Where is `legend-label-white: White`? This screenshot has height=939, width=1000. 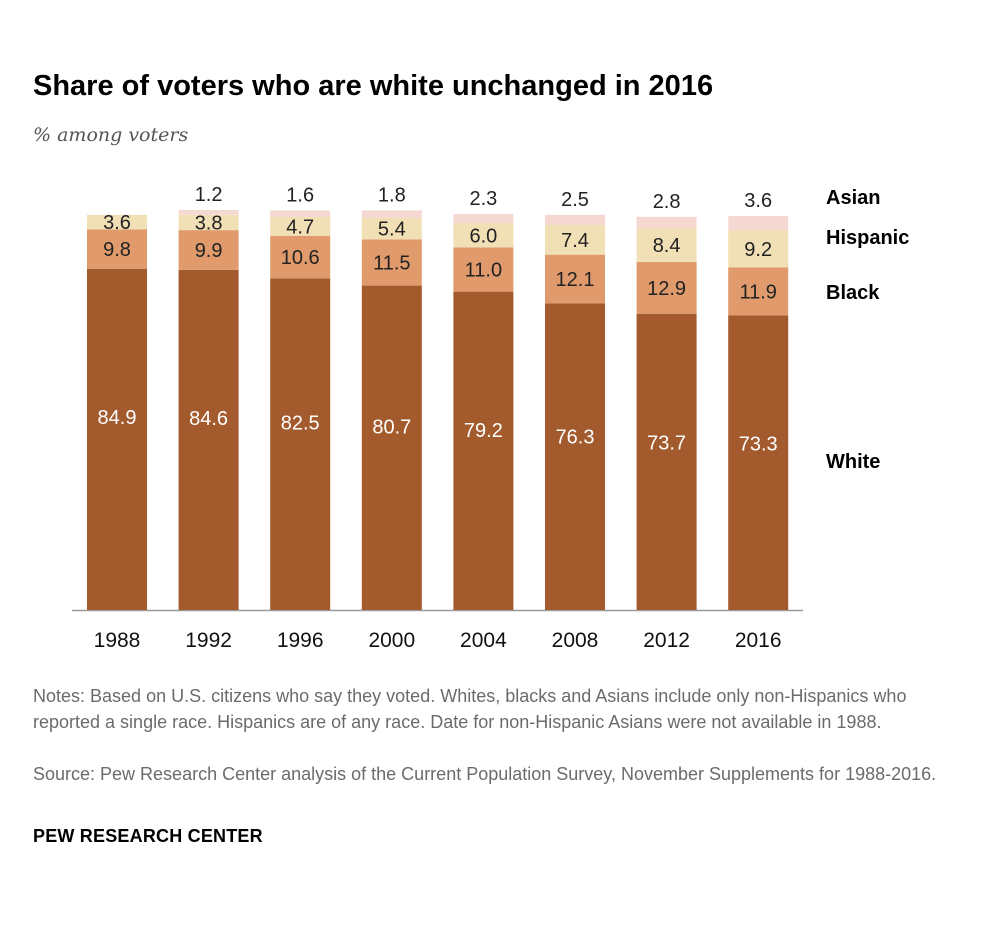 legend-label-white: White is located at coordinates (853, 462).